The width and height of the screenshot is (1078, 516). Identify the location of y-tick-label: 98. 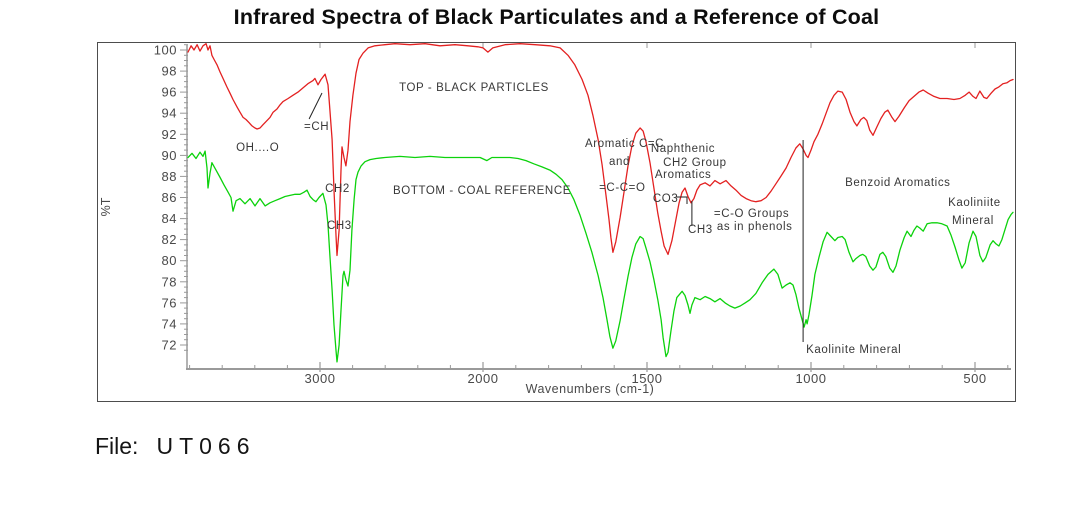
(169, 71).